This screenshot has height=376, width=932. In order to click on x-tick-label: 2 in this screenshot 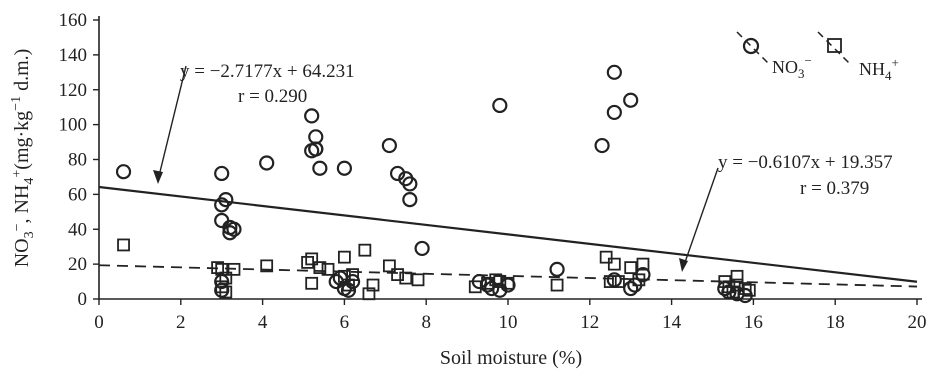, I will do `click(181, 322)`.